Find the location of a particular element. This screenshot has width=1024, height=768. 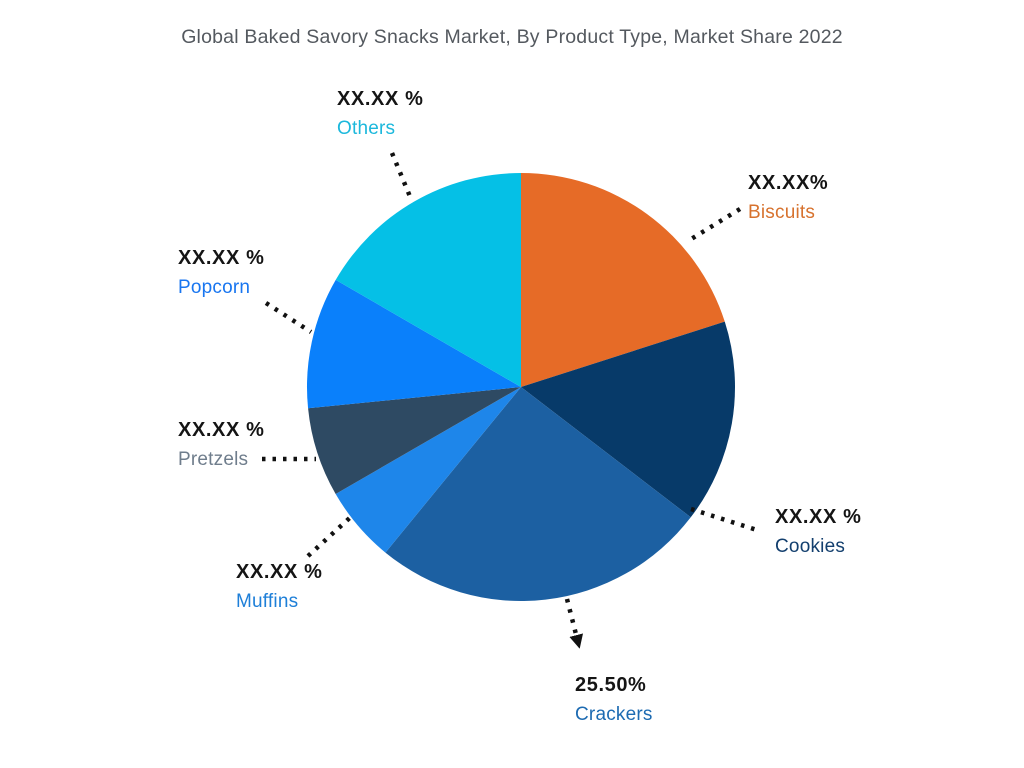

leader-line-others is located at coordinates (401, 176).